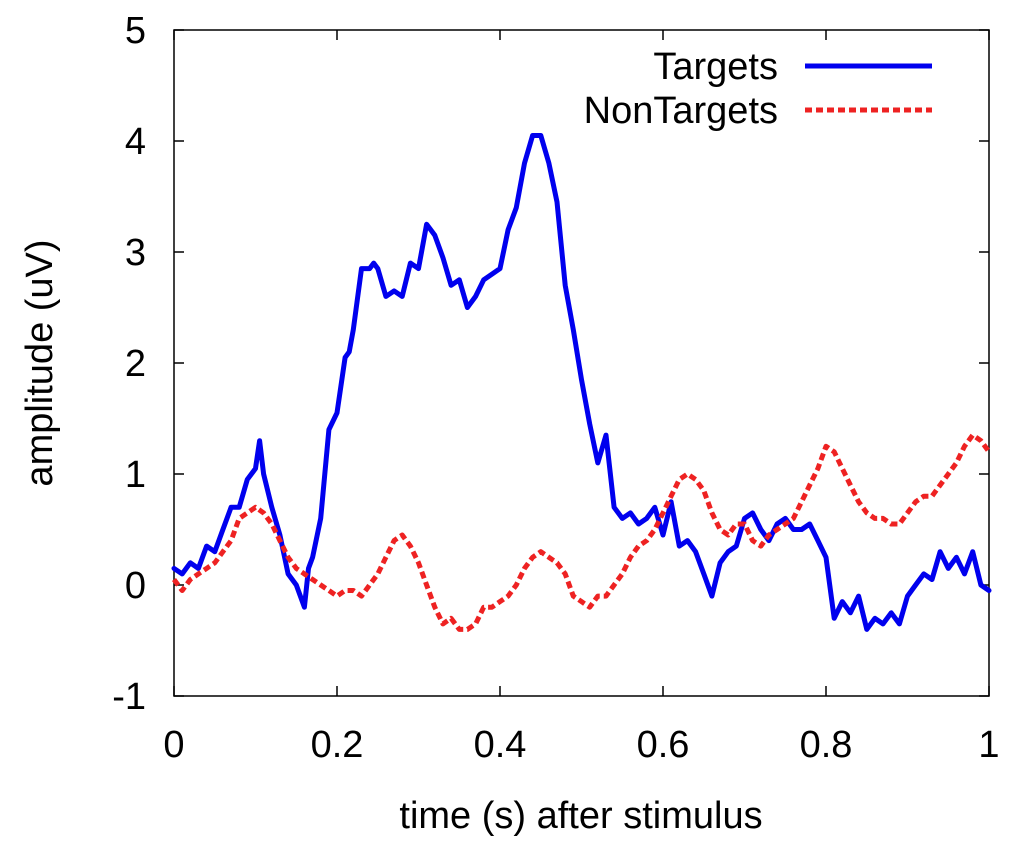 The height and width of the screenshot is (855, 1017). Describe the element at coordinates (681, 111) in the screenshot. I see `legend-label-nontargets: NonTargets` at that location.